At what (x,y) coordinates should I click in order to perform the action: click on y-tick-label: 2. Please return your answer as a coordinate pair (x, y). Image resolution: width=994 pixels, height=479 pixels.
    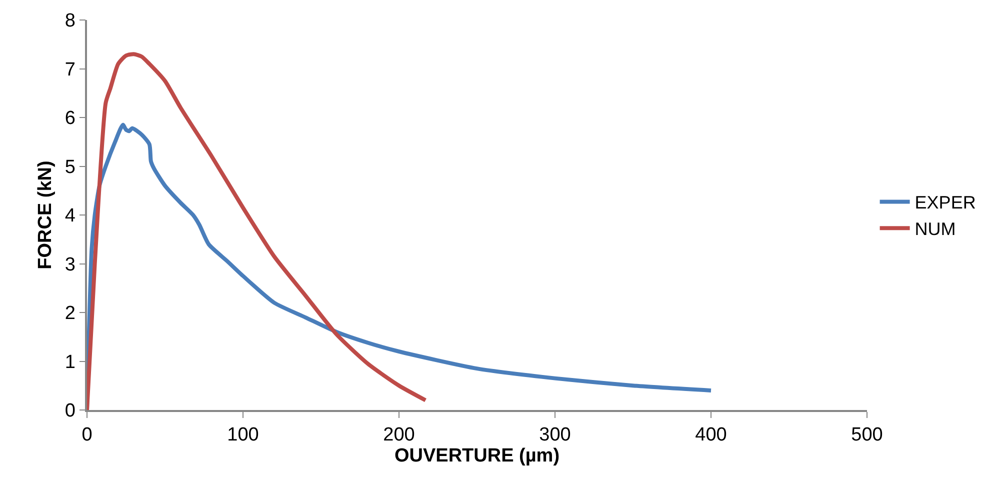
    Looking at the image, I should click on (70, 313).